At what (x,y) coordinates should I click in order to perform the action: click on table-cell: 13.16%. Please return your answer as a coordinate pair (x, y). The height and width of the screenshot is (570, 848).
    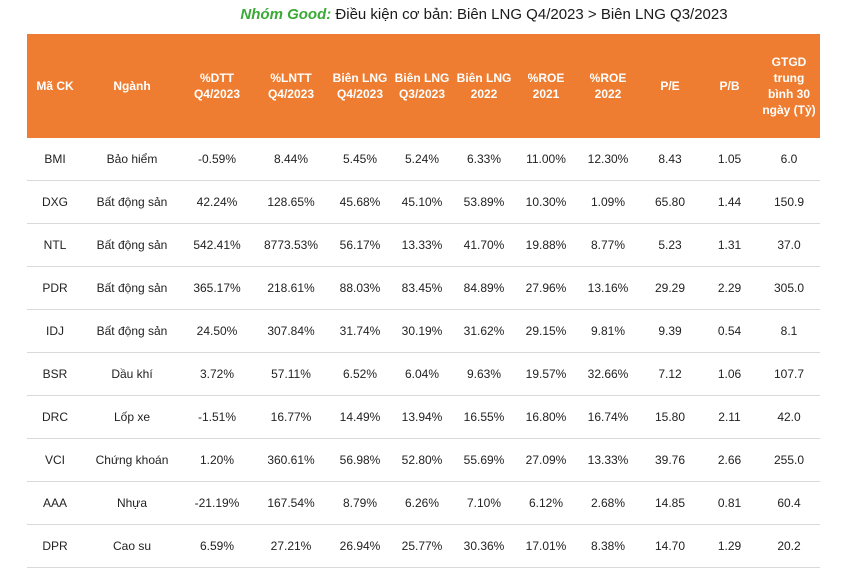
    Looking at the image, I should click on (608, 288).